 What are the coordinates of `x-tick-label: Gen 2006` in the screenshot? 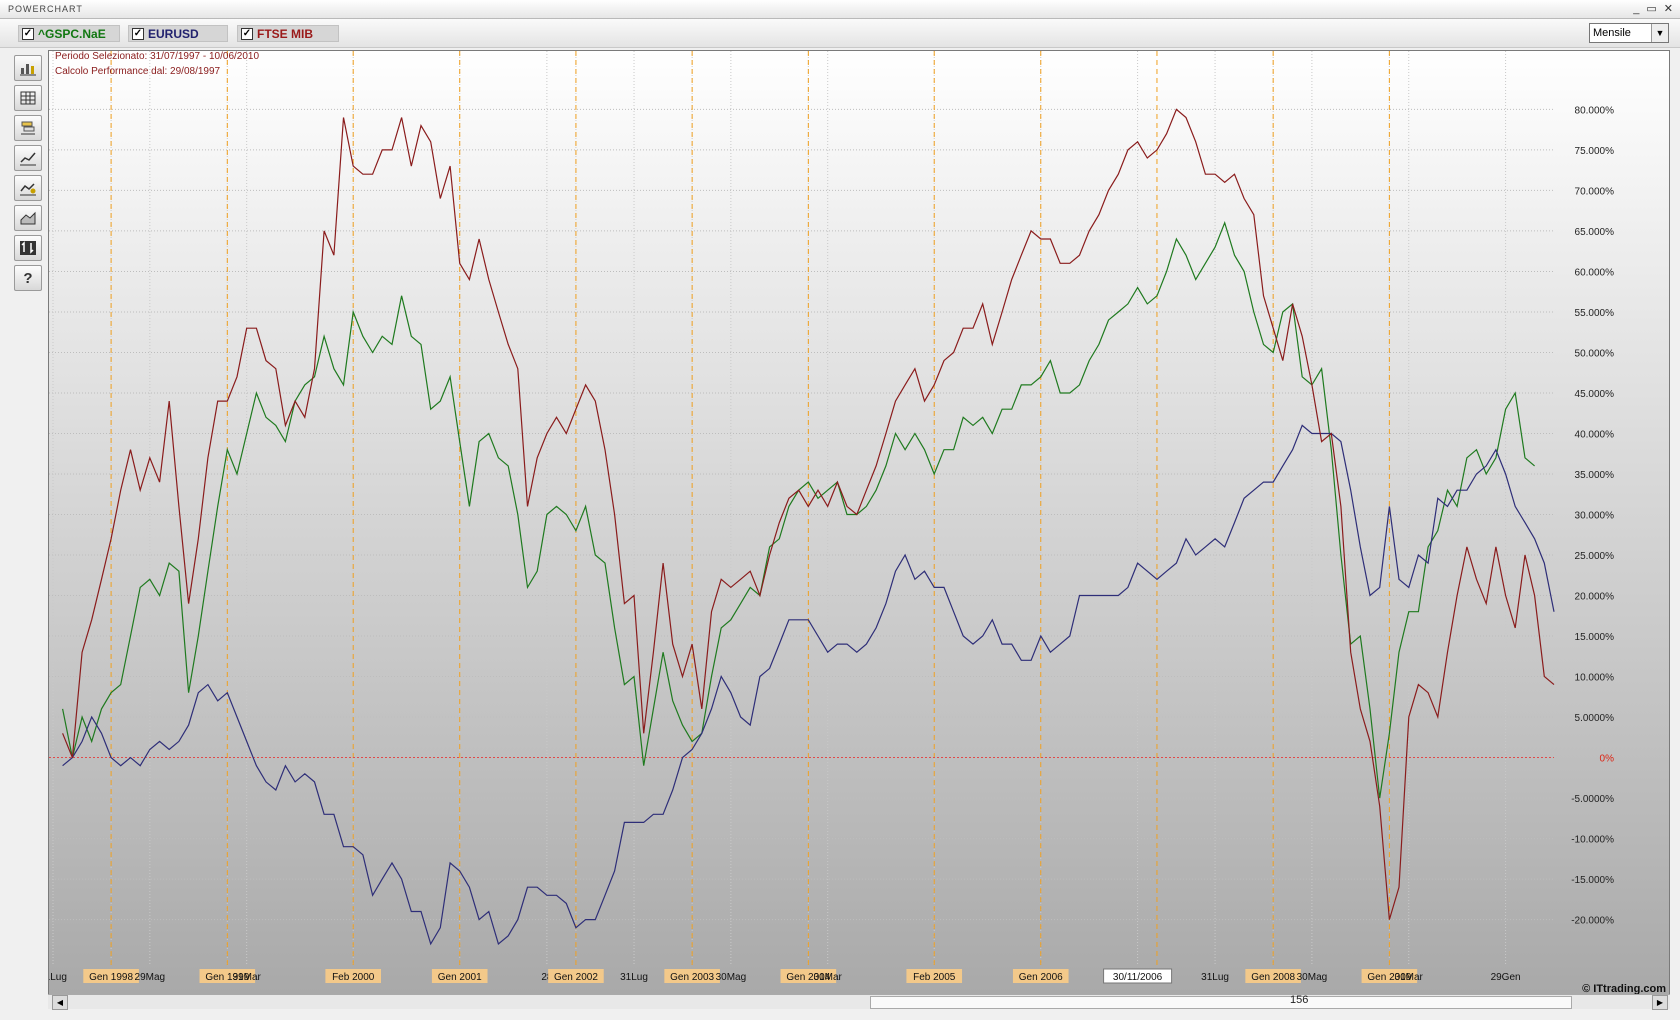 It's located at (1041, 977).